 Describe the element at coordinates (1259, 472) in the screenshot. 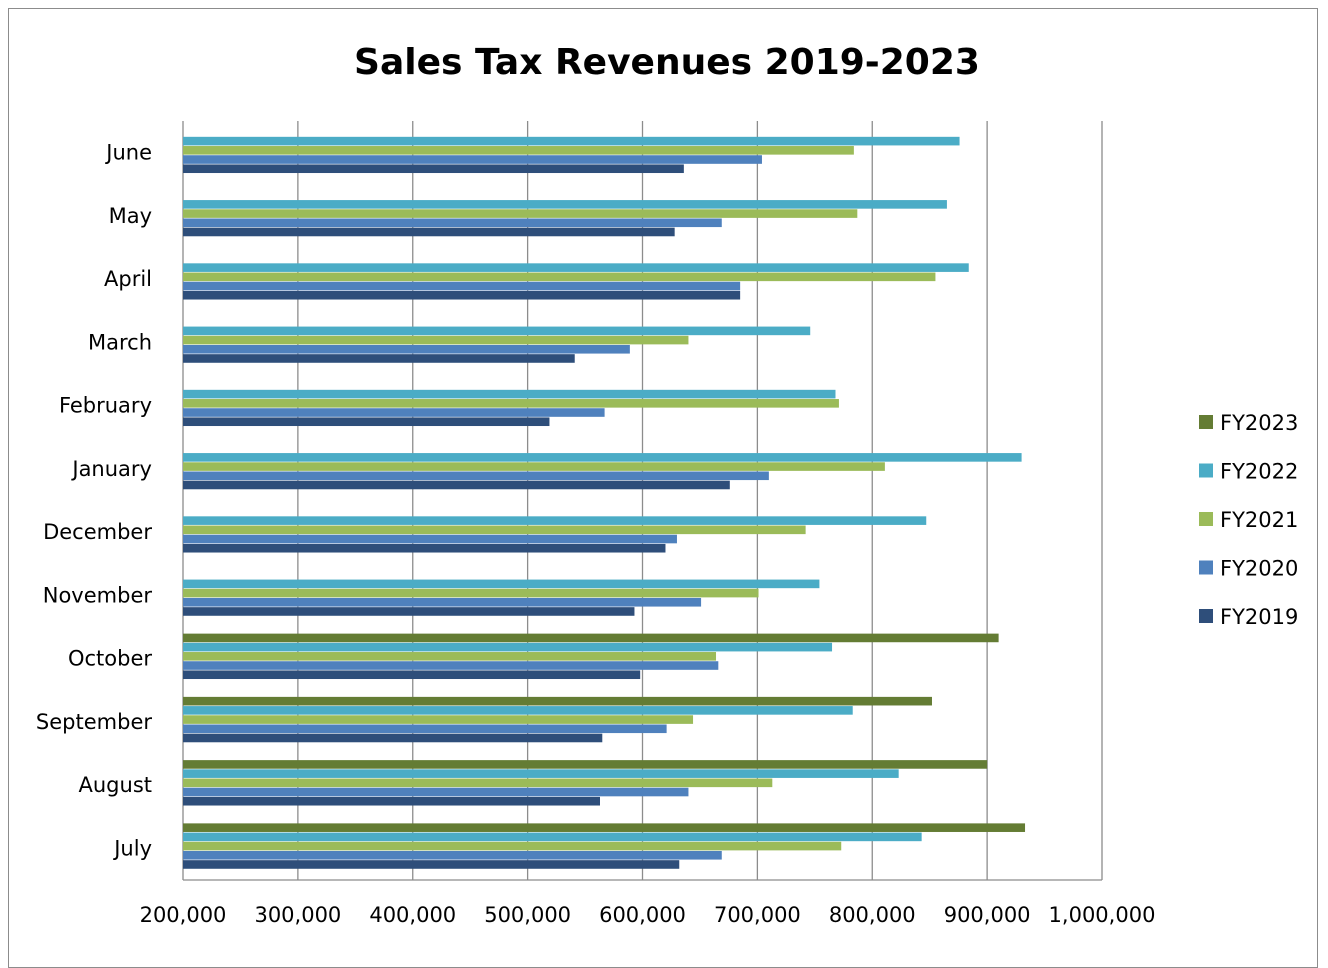

I see `legend-label-fy2022: FY2022` at that location.